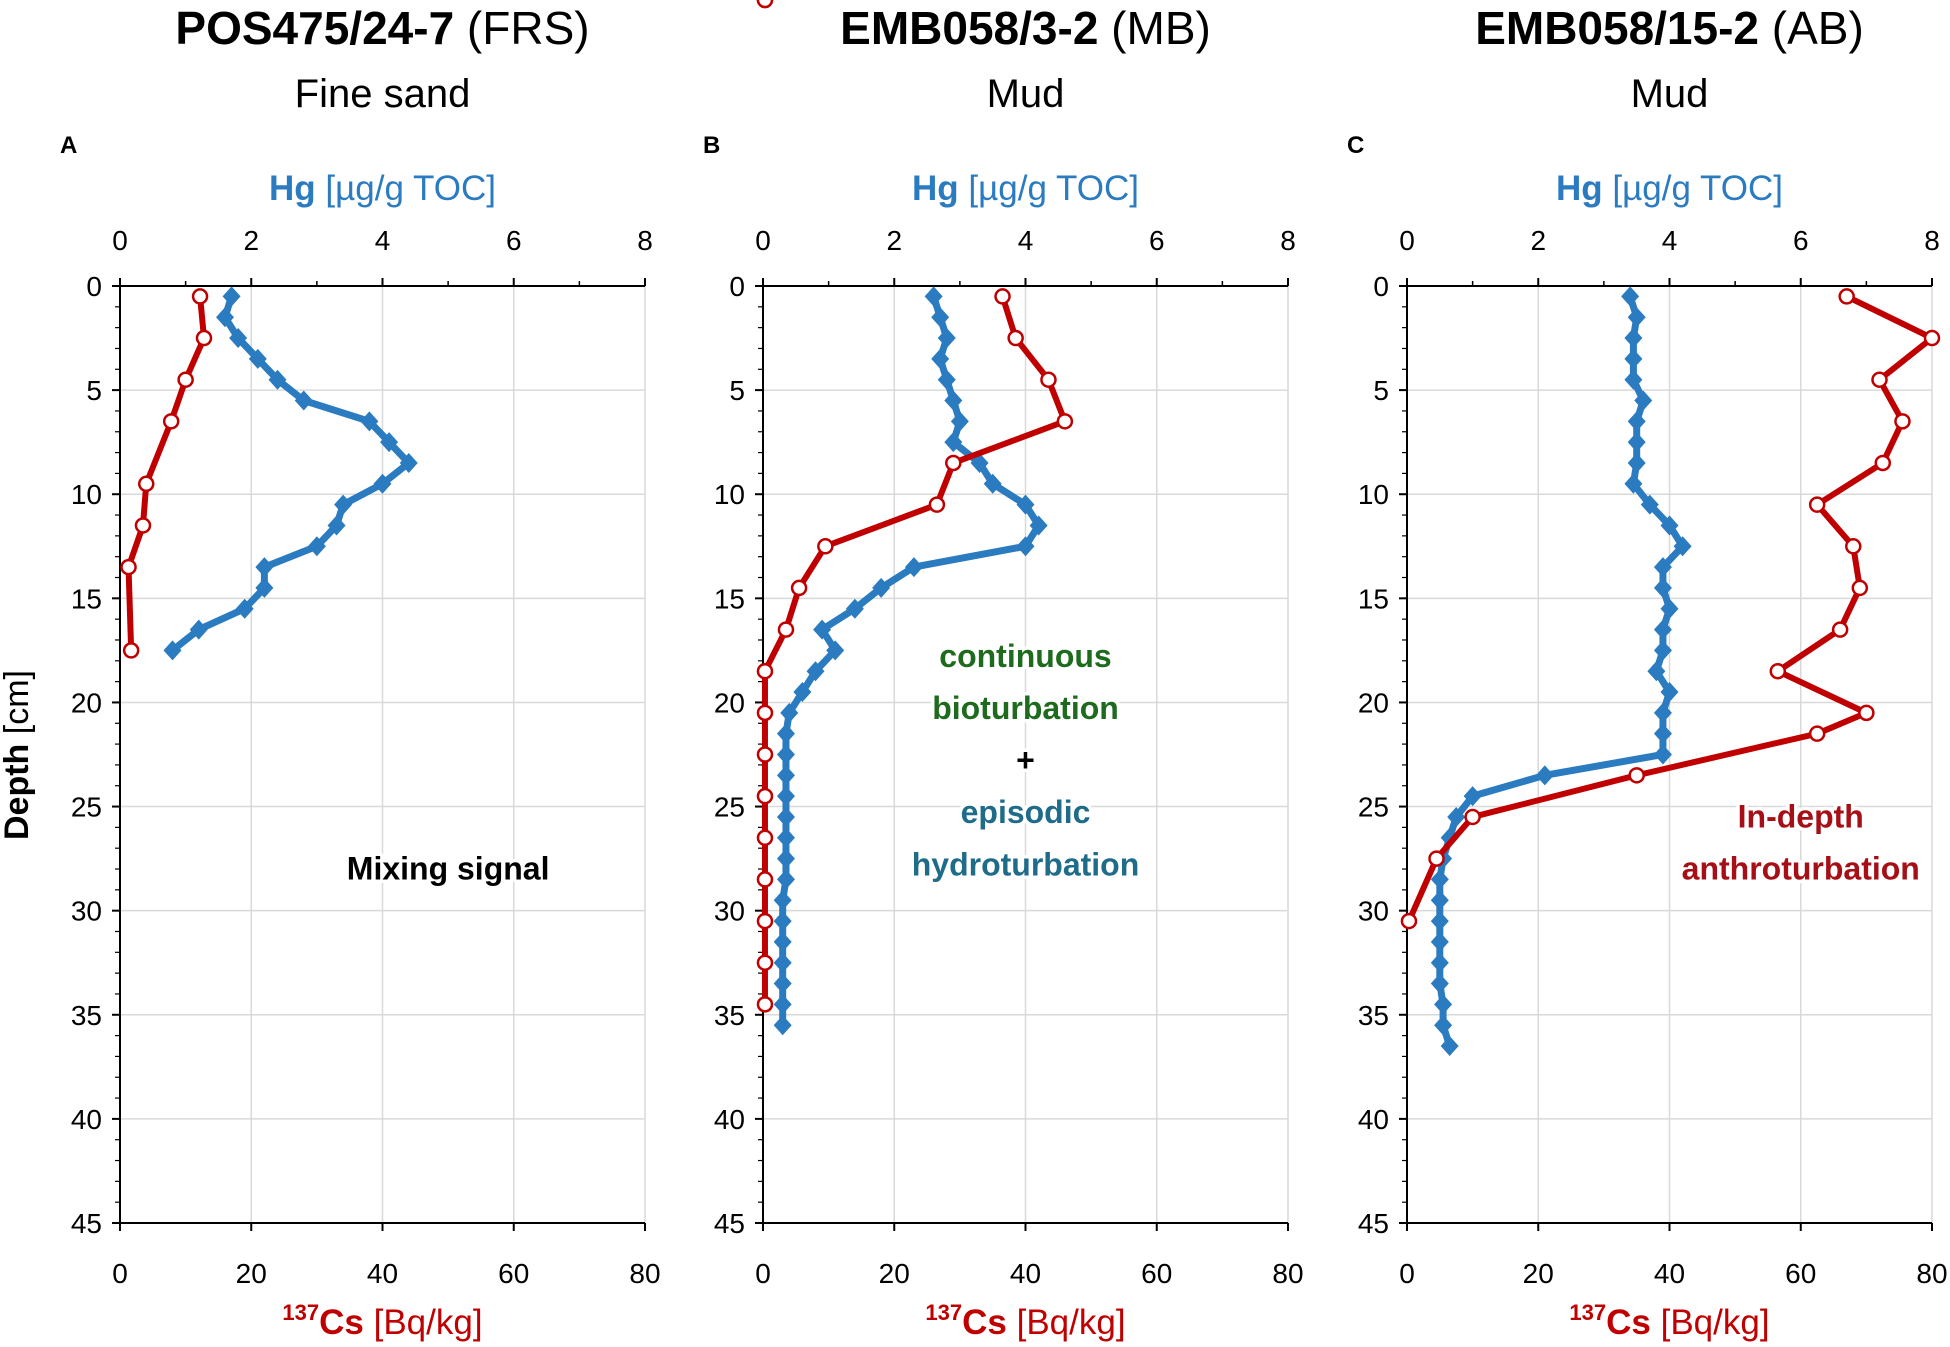 This screenshot has width=1950, height=1347. Describe the element at coordinates (86, 807) in the screenshot. I see `depth-tick-label: 25` at that location.